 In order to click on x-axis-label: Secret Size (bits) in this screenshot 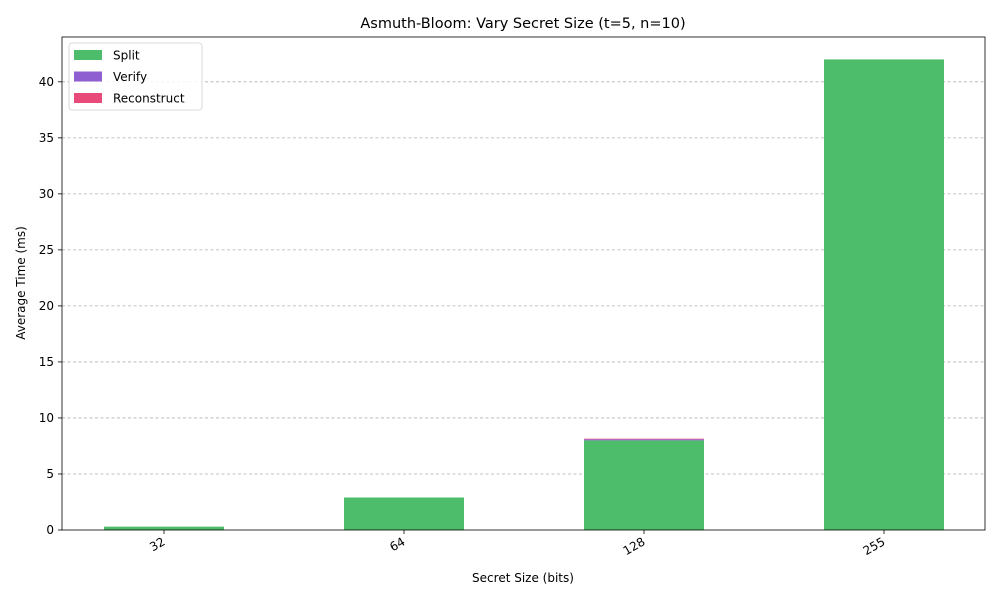, I will do `click(523, 578)`.